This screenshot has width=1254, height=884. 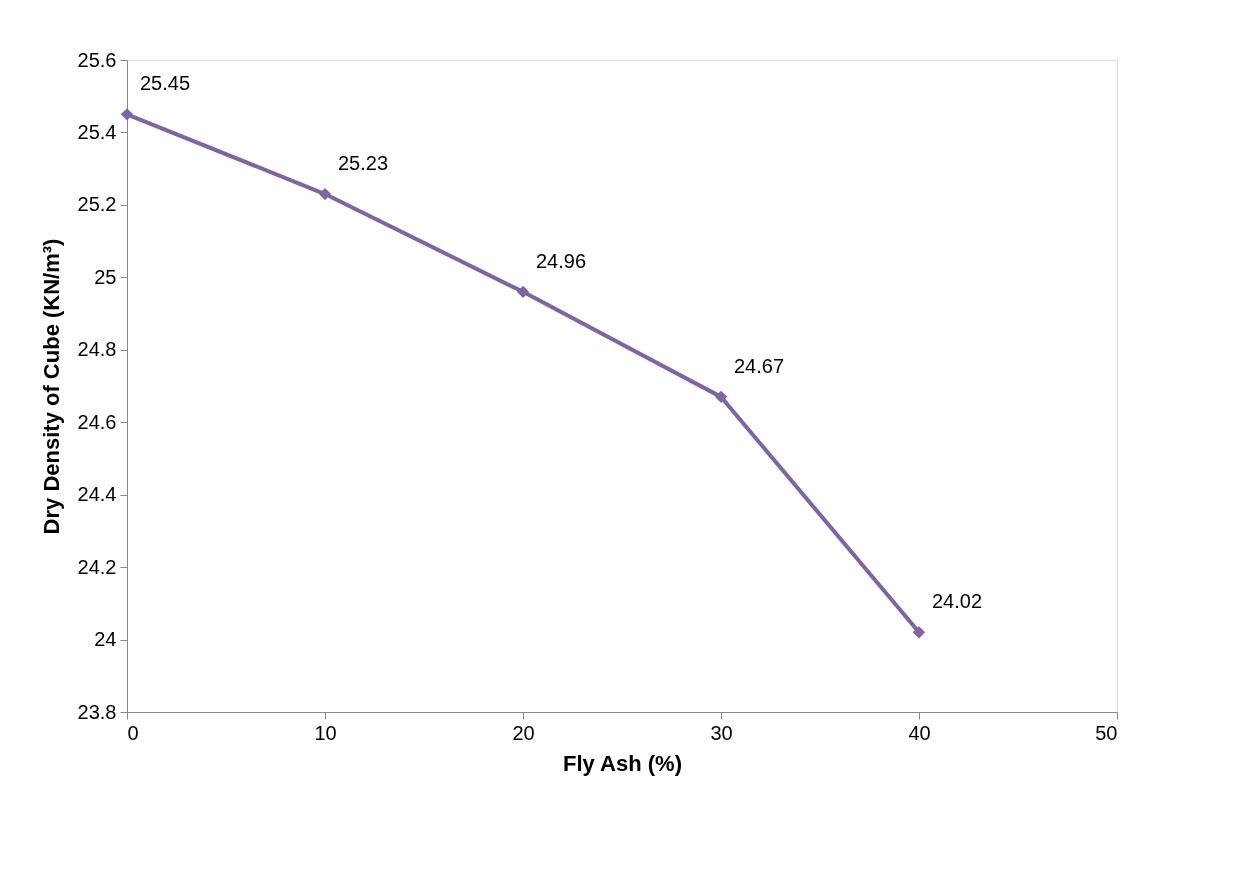 I want to click on x-tick-label: 10, so click(x=325, y=732).